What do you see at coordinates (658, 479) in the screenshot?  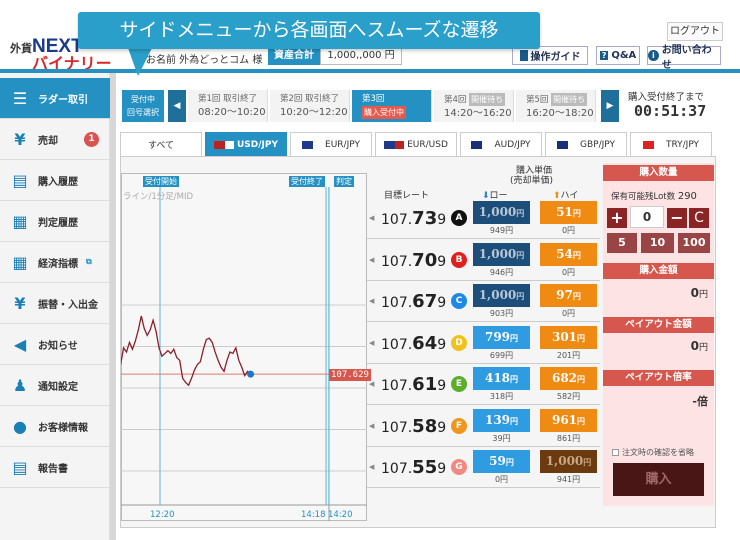 I see `buy-button: 購入` at bounding box center [658, 479].